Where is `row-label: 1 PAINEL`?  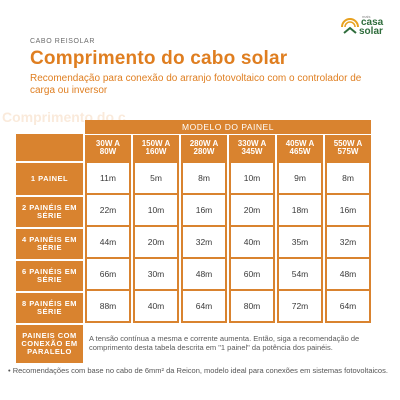 row-label: 1 PAINEL is located at coordinates (49, 178).